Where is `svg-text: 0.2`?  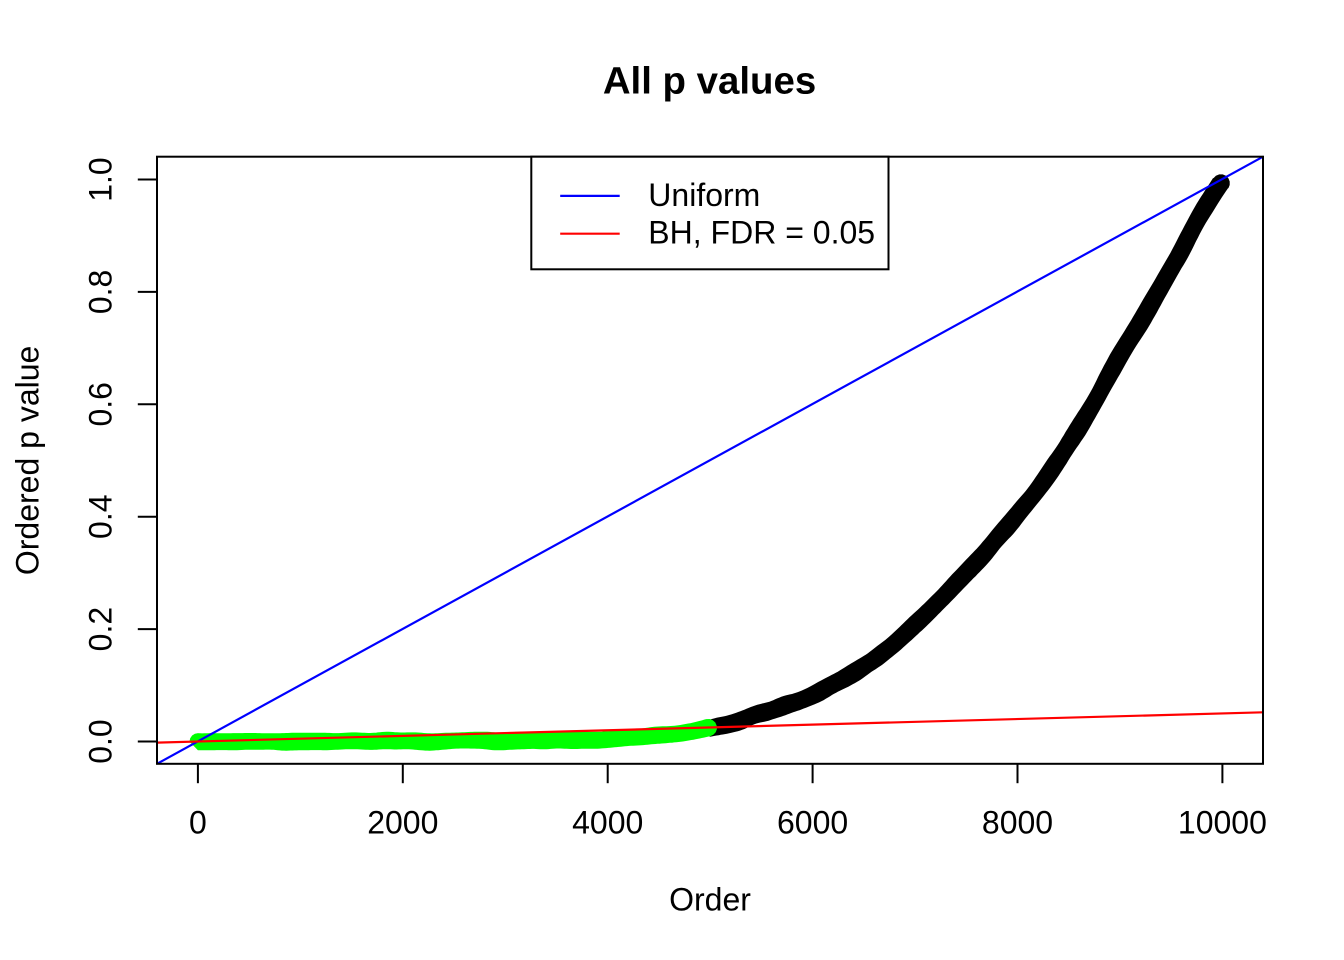 svg-text: 0.2 is located at coordinates (101, 629).